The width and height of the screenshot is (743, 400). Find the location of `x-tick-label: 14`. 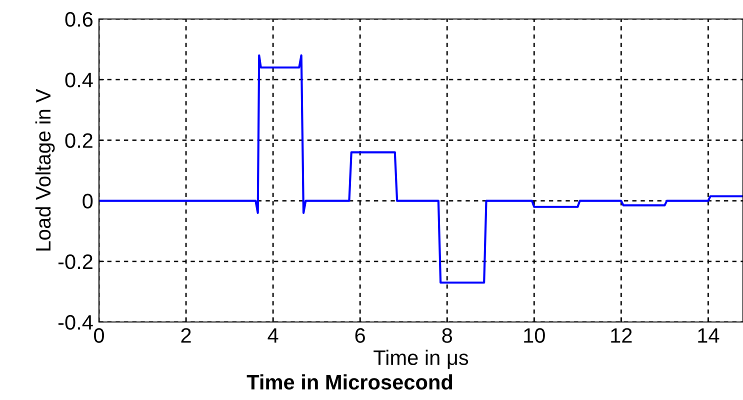

x-tick-label: 14 is located at coordinates (709, 335).